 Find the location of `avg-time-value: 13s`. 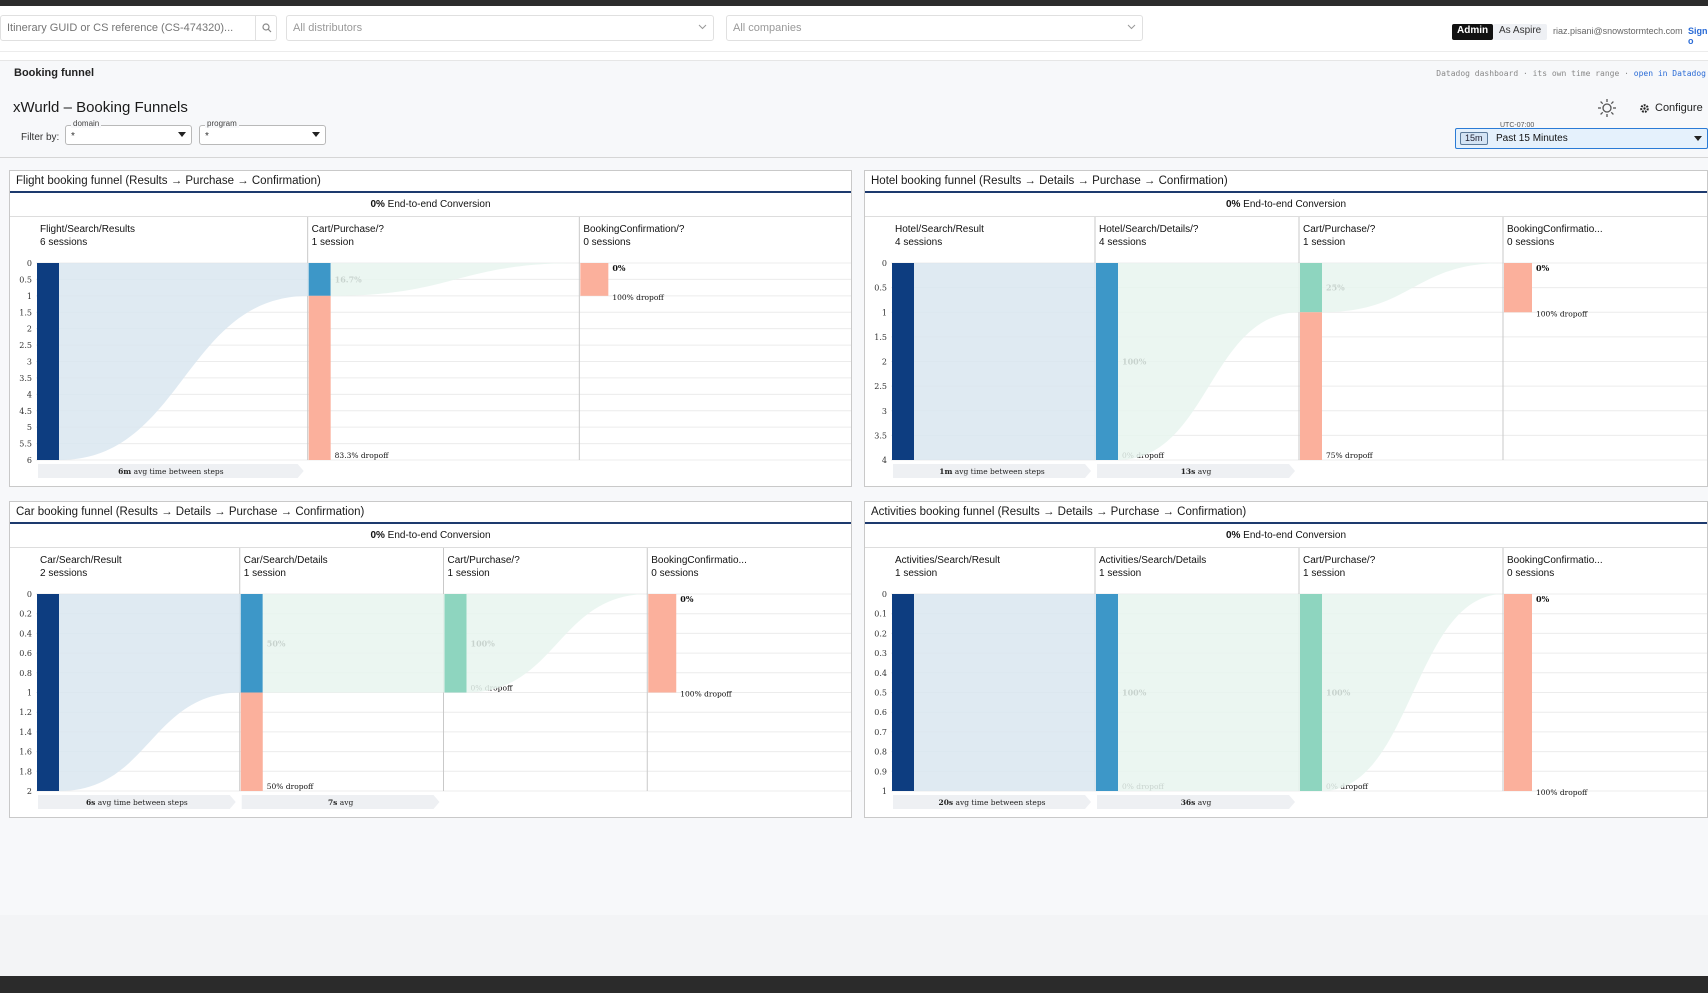

avg-time-value: 13s is located at coordinates (1188, 471).